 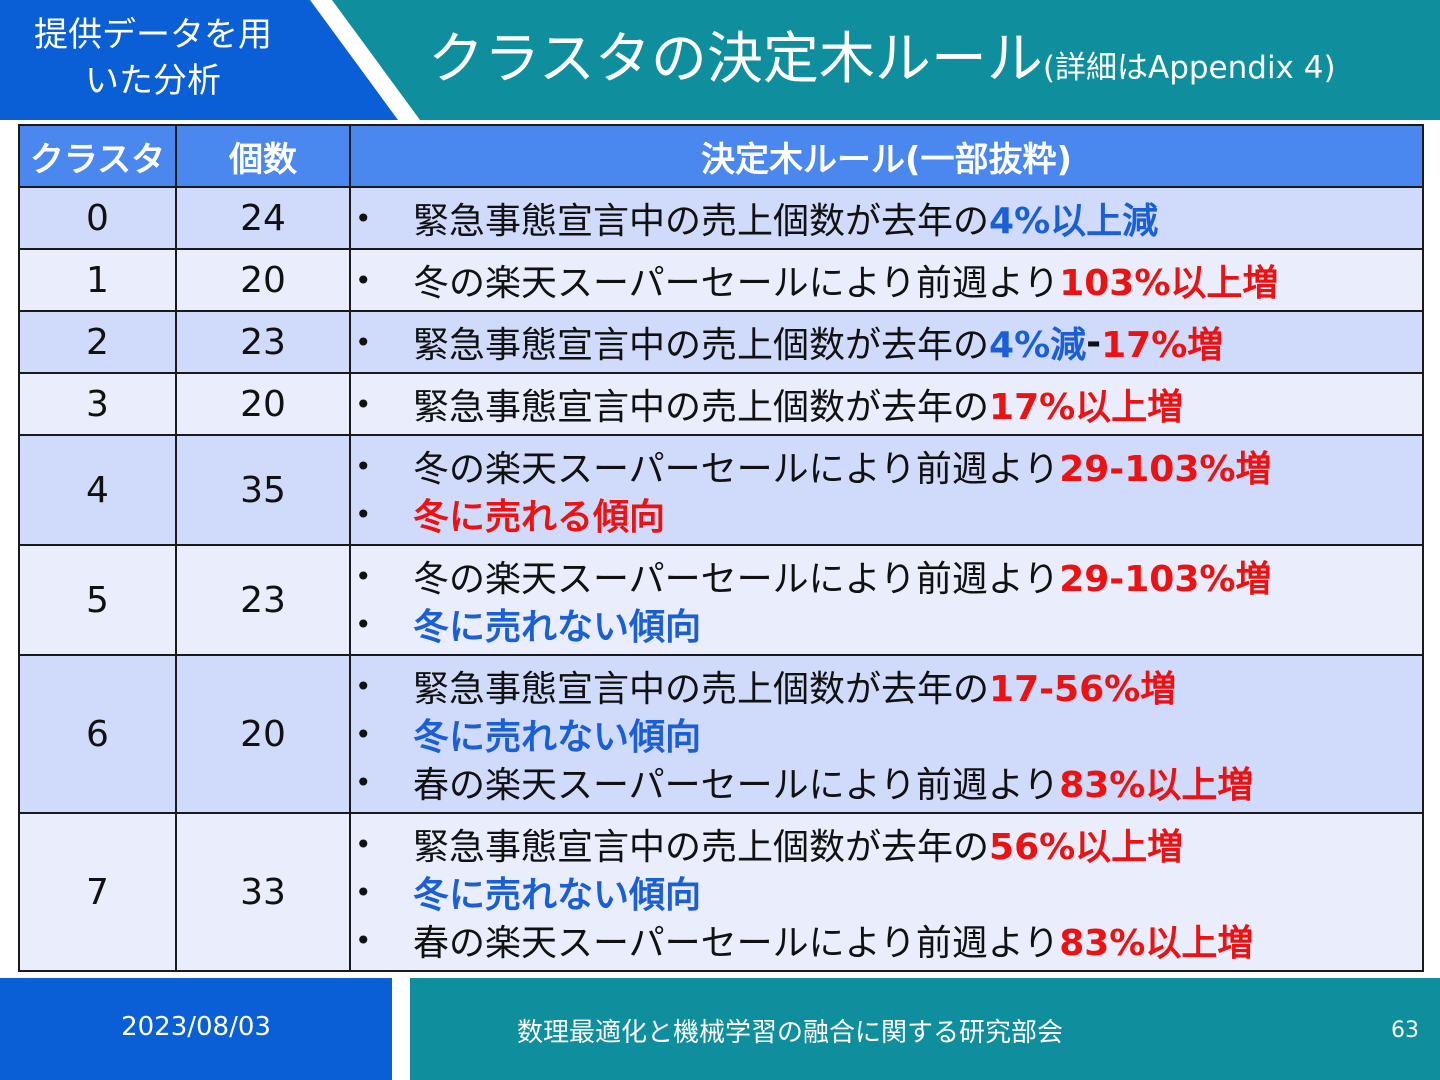 I want to click on title-sub: (詳細はAppendix 4), so click(x=1189, y=68).